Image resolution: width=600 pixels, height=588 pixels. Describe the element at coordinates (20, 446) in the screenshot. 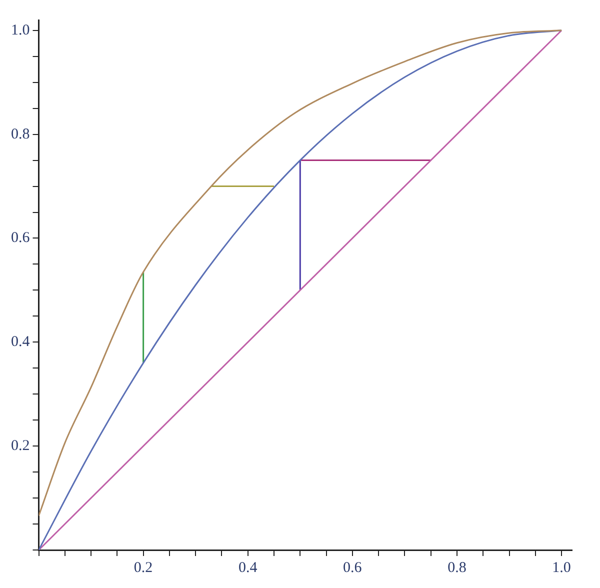

I see `y-tick-label: 0.2` at that location.